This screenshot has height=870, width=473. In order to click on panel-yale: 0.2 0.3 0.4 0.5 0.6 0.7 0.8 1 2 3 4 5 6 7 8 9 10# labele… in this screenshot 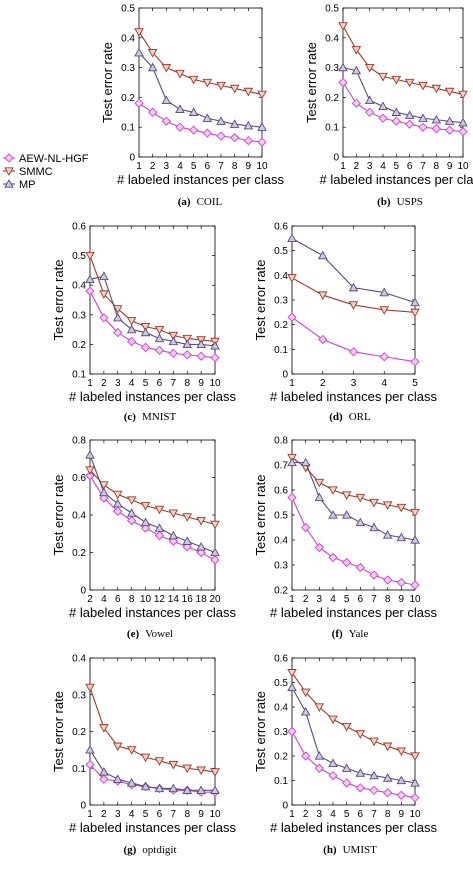, I will do `click(345, 538)`.